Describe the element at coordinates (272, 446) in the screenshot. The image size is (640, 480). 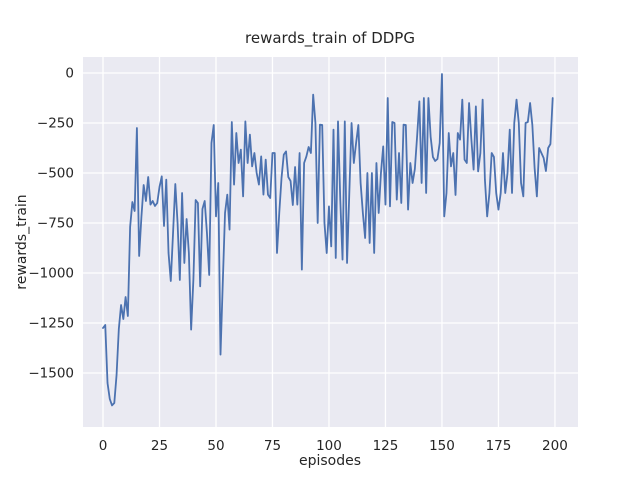
I see `x-tick-label: 75` at that location.